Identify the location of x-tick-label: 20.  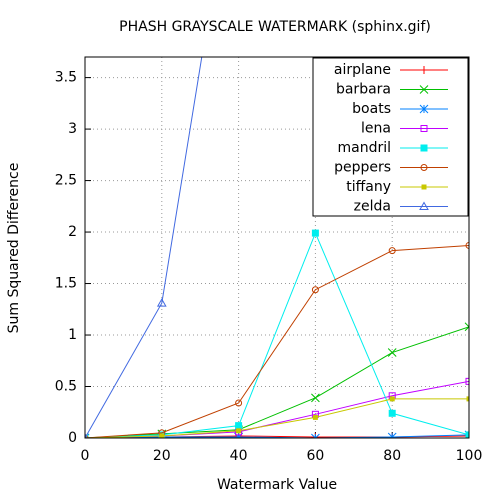
(162, 456).